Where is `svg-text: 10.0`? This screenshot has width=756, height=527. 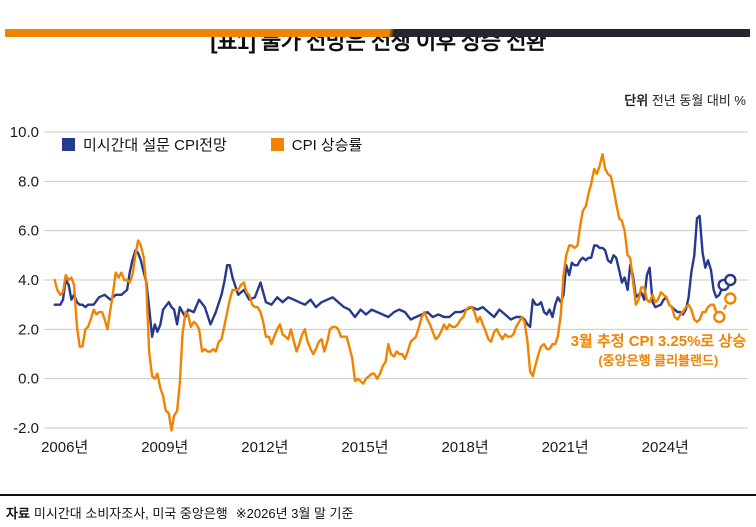
svg-text: 10.0 is located at coordinates (24, 132).